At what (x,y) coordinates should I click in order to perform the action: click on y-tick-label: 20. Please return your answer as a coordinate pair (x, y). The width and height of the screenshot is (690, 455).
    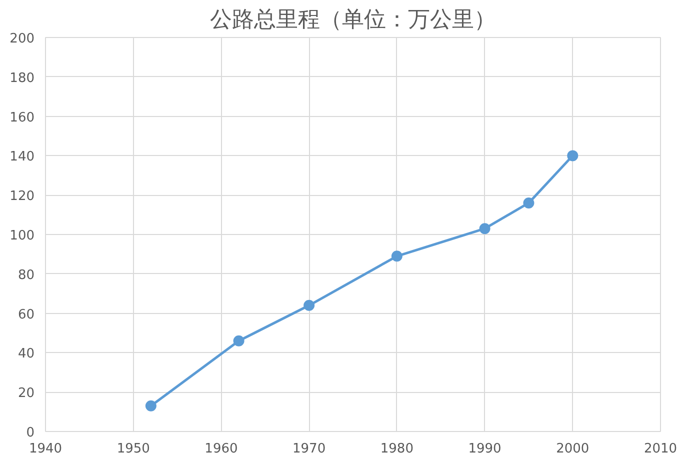
    Looking at the image, I should click on (26, 394).